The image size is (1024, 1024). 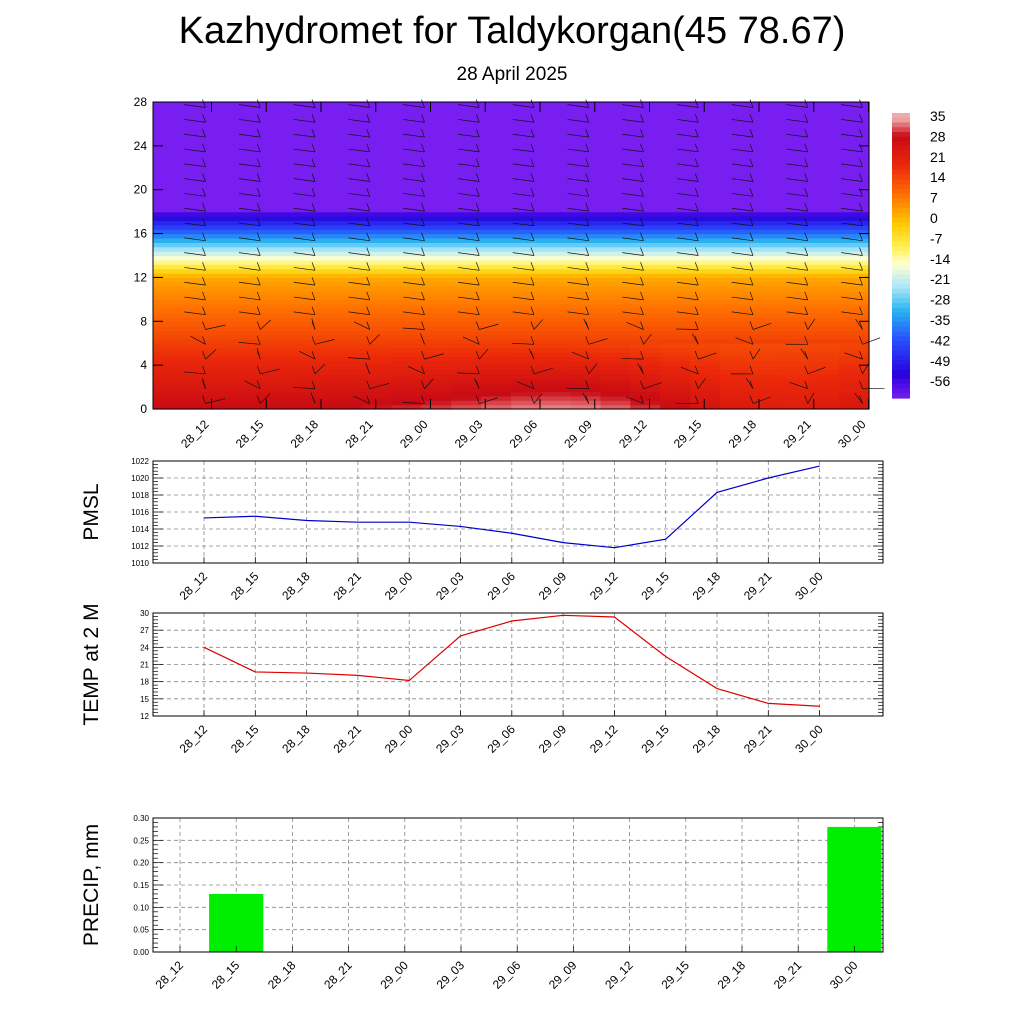 I want to click on panel-frame, so click(x=518, y=512).